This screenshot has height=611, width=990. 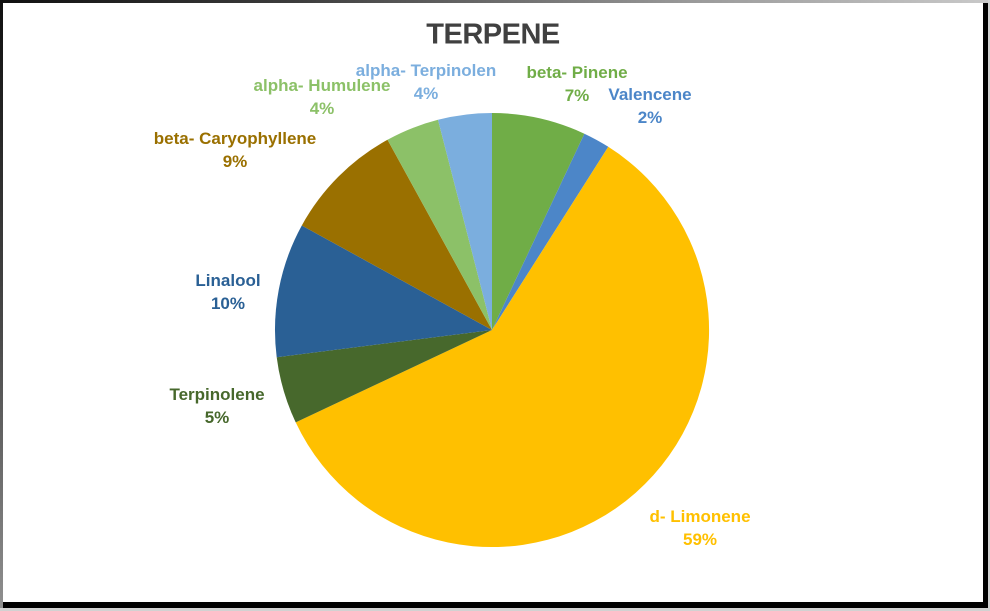 I want to click on pie-slice-valencene, so click(x=550, y=231).